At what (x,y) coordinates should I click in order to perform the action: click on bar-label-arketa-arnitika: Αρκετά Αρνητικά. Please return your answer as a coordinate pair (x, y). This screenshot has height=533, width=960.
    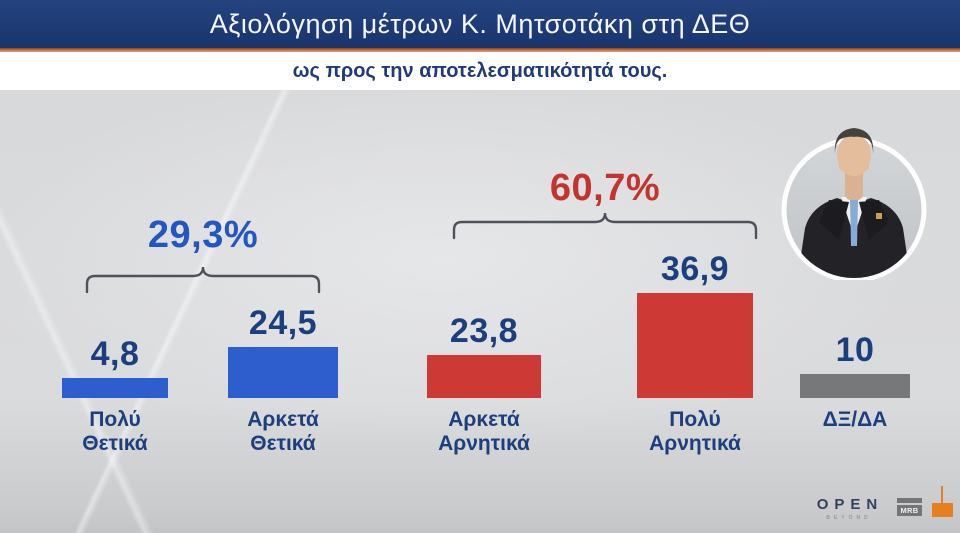
    Looking at the image, I should click on (484, 431).